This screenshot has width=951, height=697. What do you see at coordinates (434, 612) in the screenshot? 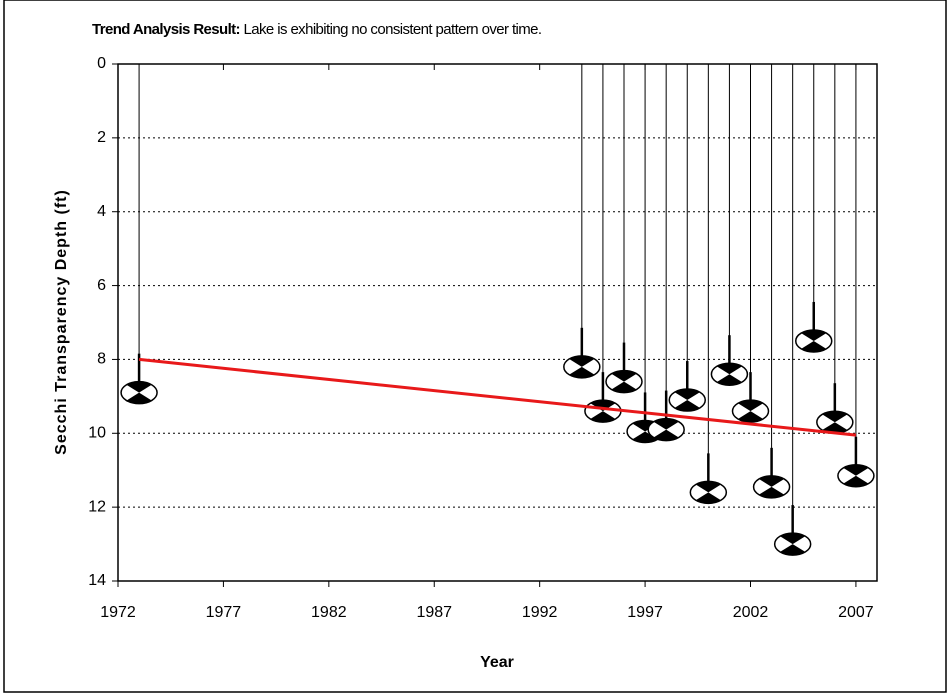
I see `x-tick-label: 1987` at bounding box center [434, 612].